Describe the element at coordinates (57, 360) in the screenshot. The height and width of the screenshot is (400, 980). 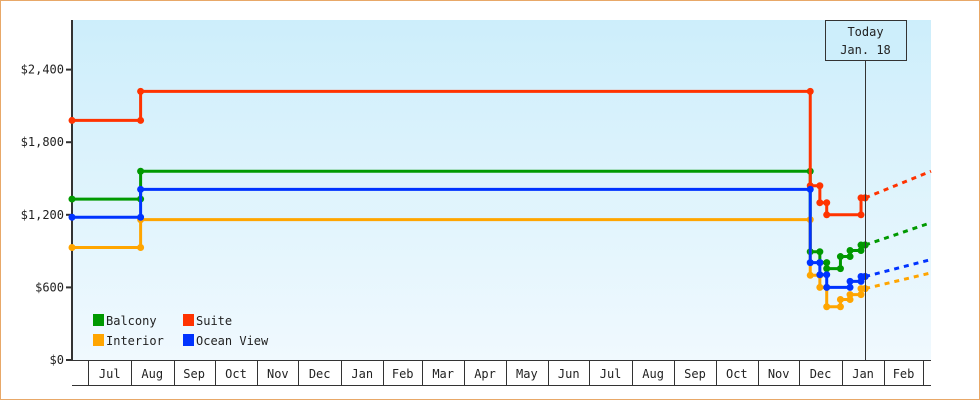
I see `y-tick-label: $0` at that location.